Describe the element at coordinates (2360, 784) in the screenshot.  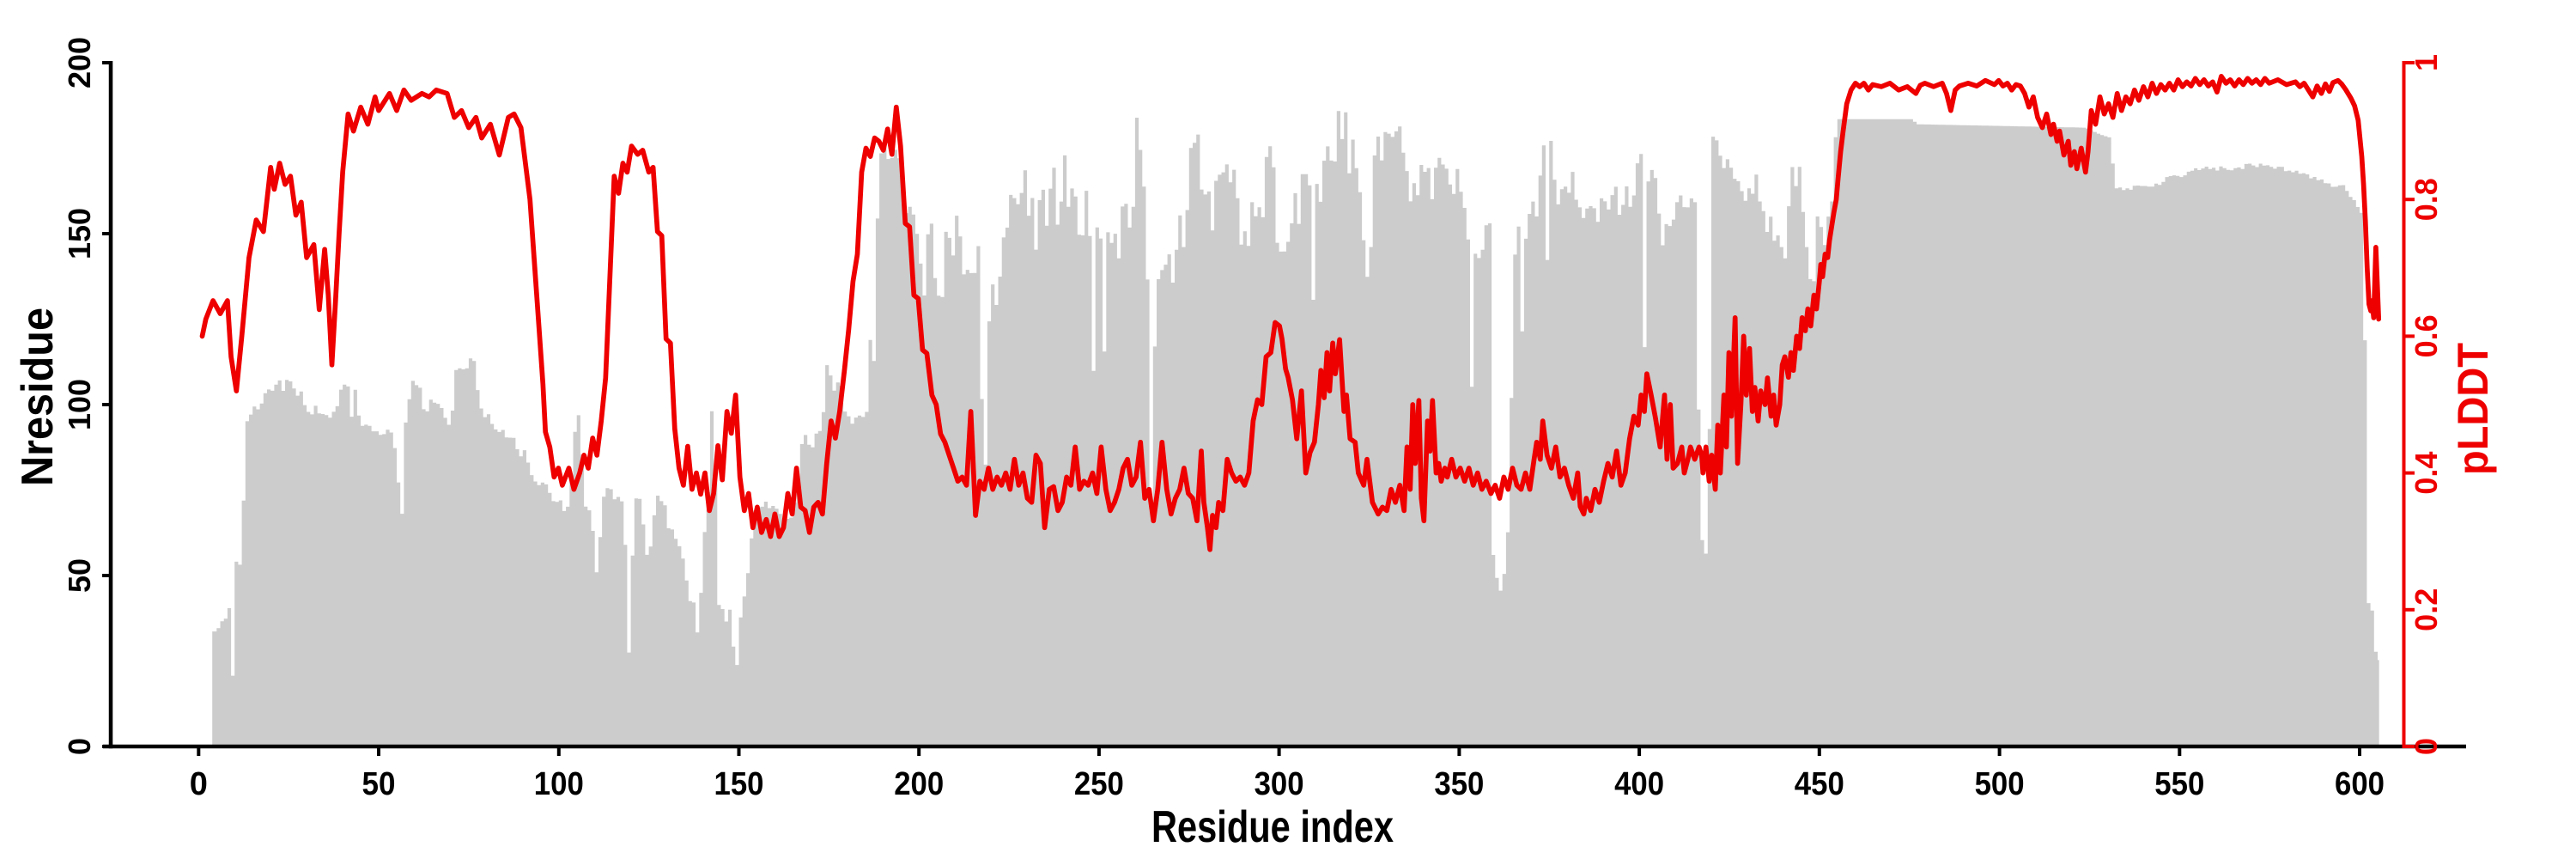
I see `svg-text: 600` at that location.